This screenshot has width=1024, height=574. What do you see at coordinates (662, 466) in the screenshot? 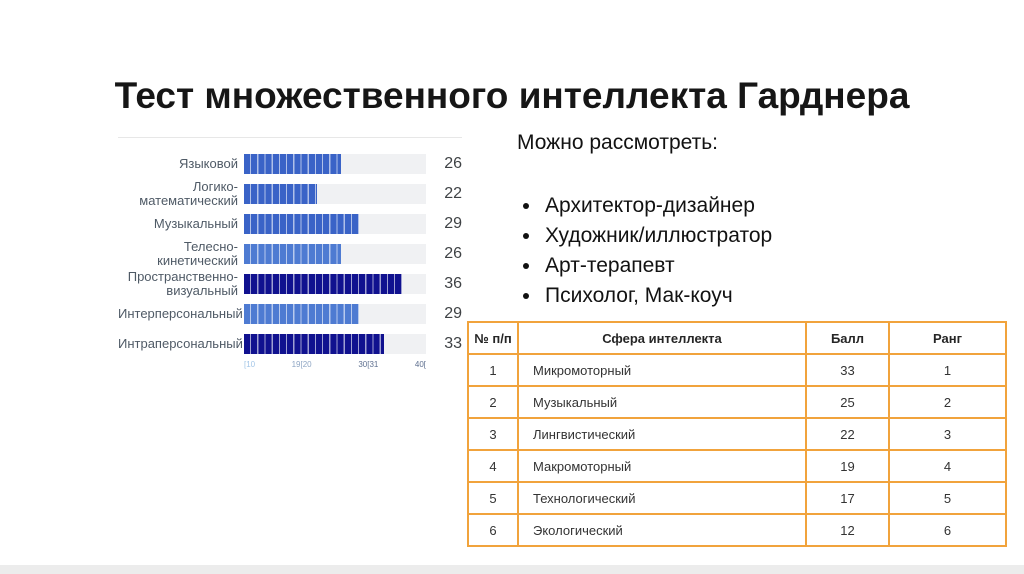
I see `cell-sphere: Макромоторный` at bounding box center [662, 466].